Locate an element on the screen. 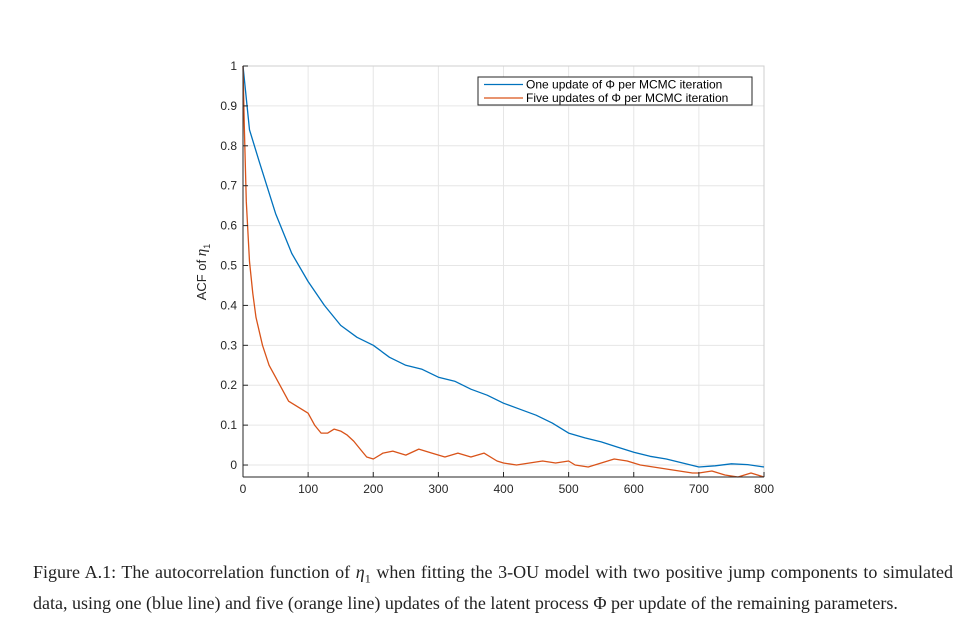  legend-label-one-update: One update of Φ per MCMC iteration is located at coordinates (624, 85).